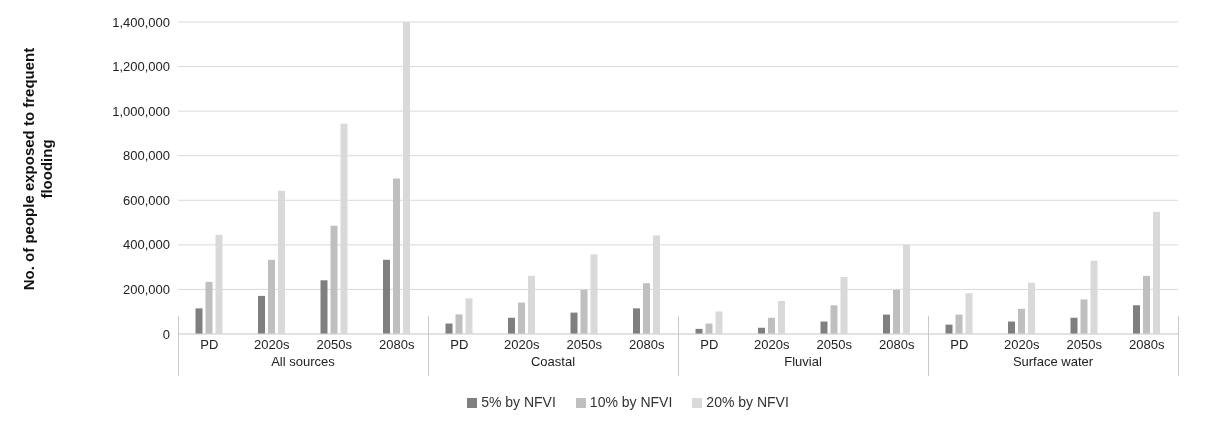  Describe the element at coordinates (166, 334) in the screenshot. I see `y-tick-label: 0` at that location.